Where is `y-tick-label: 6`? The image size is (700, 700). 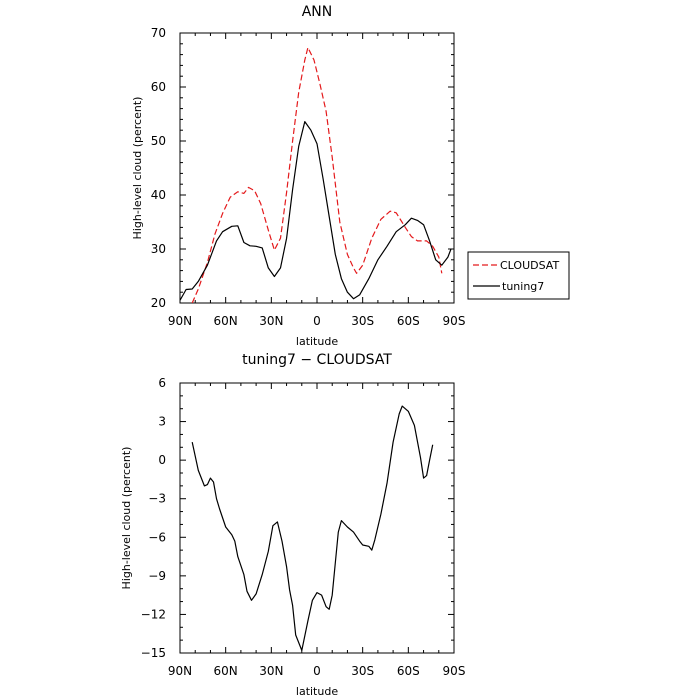
y-tick-label: 6 is located at coordinates (162, 383).